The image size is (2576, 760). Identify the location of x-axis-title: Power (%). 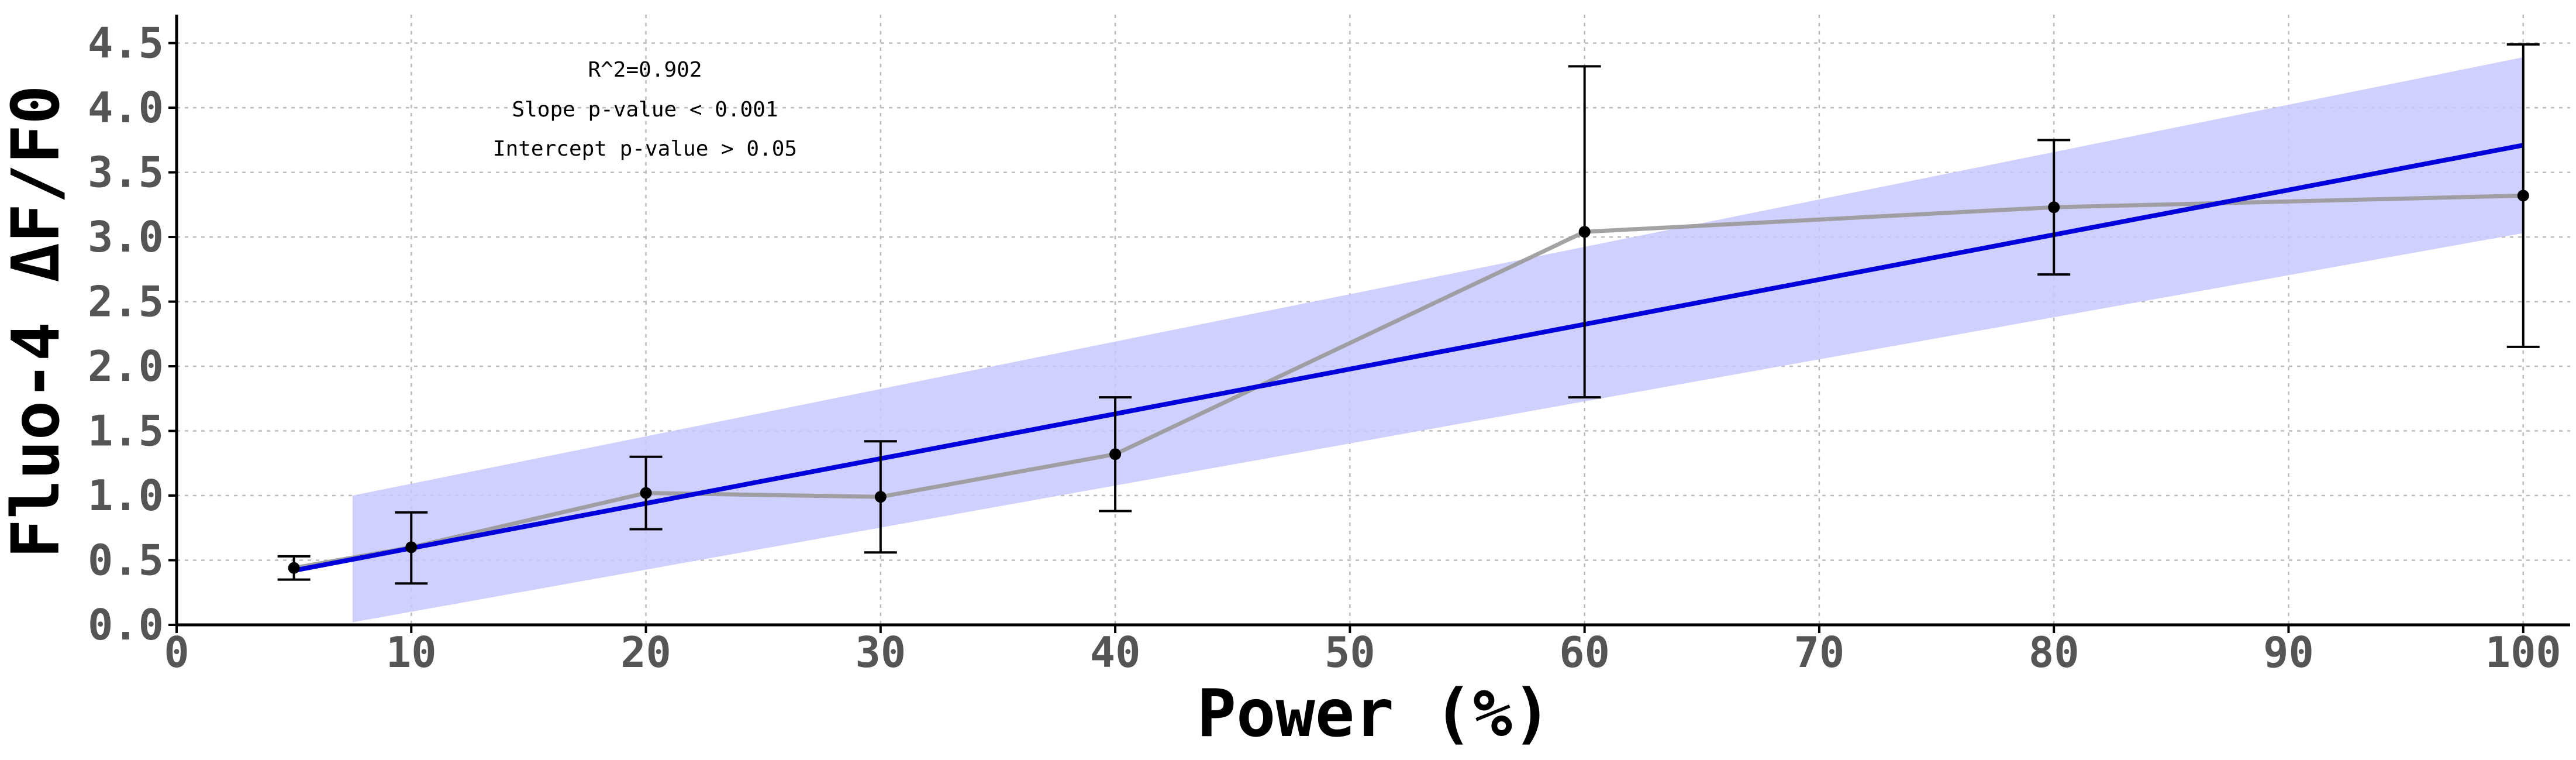
(1375, 714).